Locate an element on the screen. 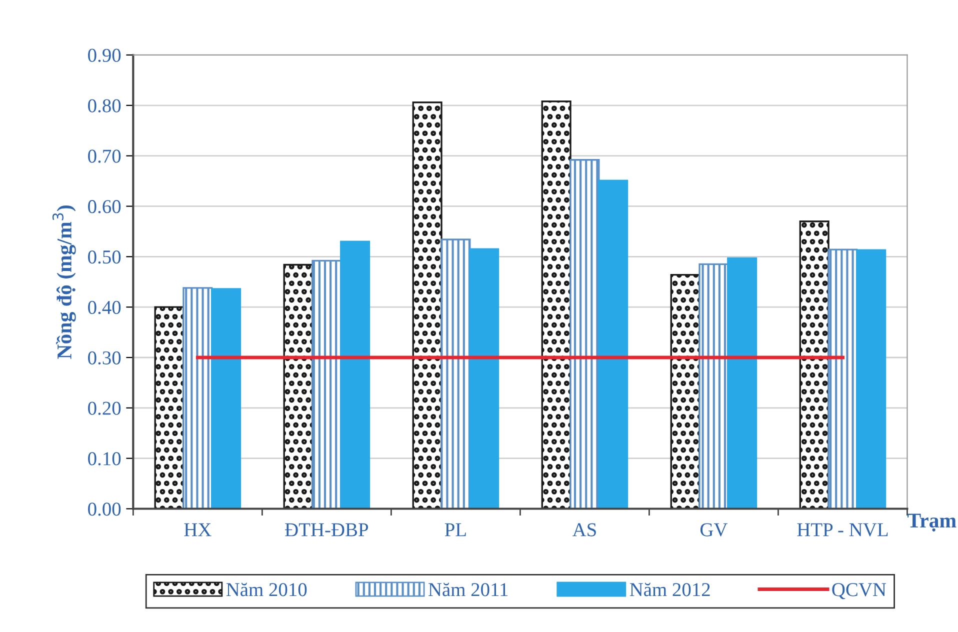  y-tick-label: 0.30 is located at coordinates (104, 358).